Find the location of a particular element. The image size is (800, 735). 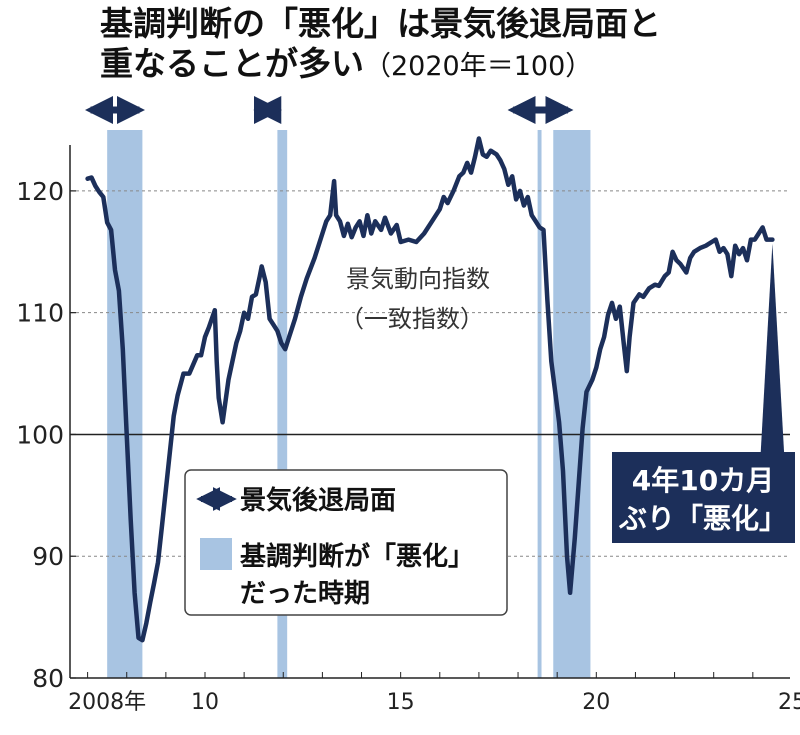

title-line-1: 基調判断の「悪化」は景気後退局面と is located at coordinates (380, 23).